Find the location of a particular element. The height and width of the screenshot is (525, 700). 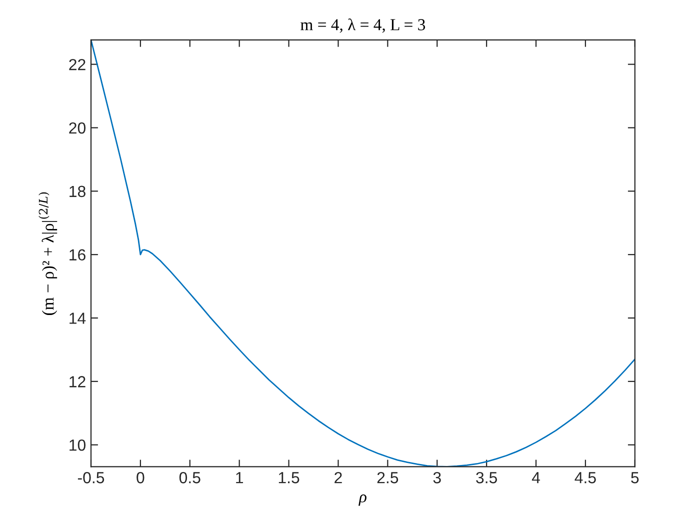

y-tick-label: 14 is located at coordinates (78, 318).